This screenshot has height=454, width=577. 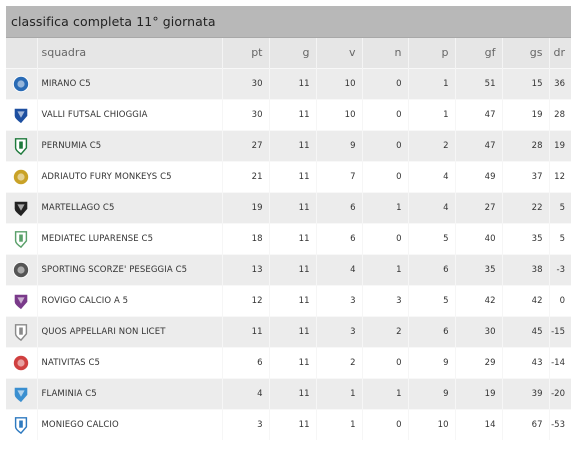 I want to click on stat-gf: 47, so click(x=479, y=145).